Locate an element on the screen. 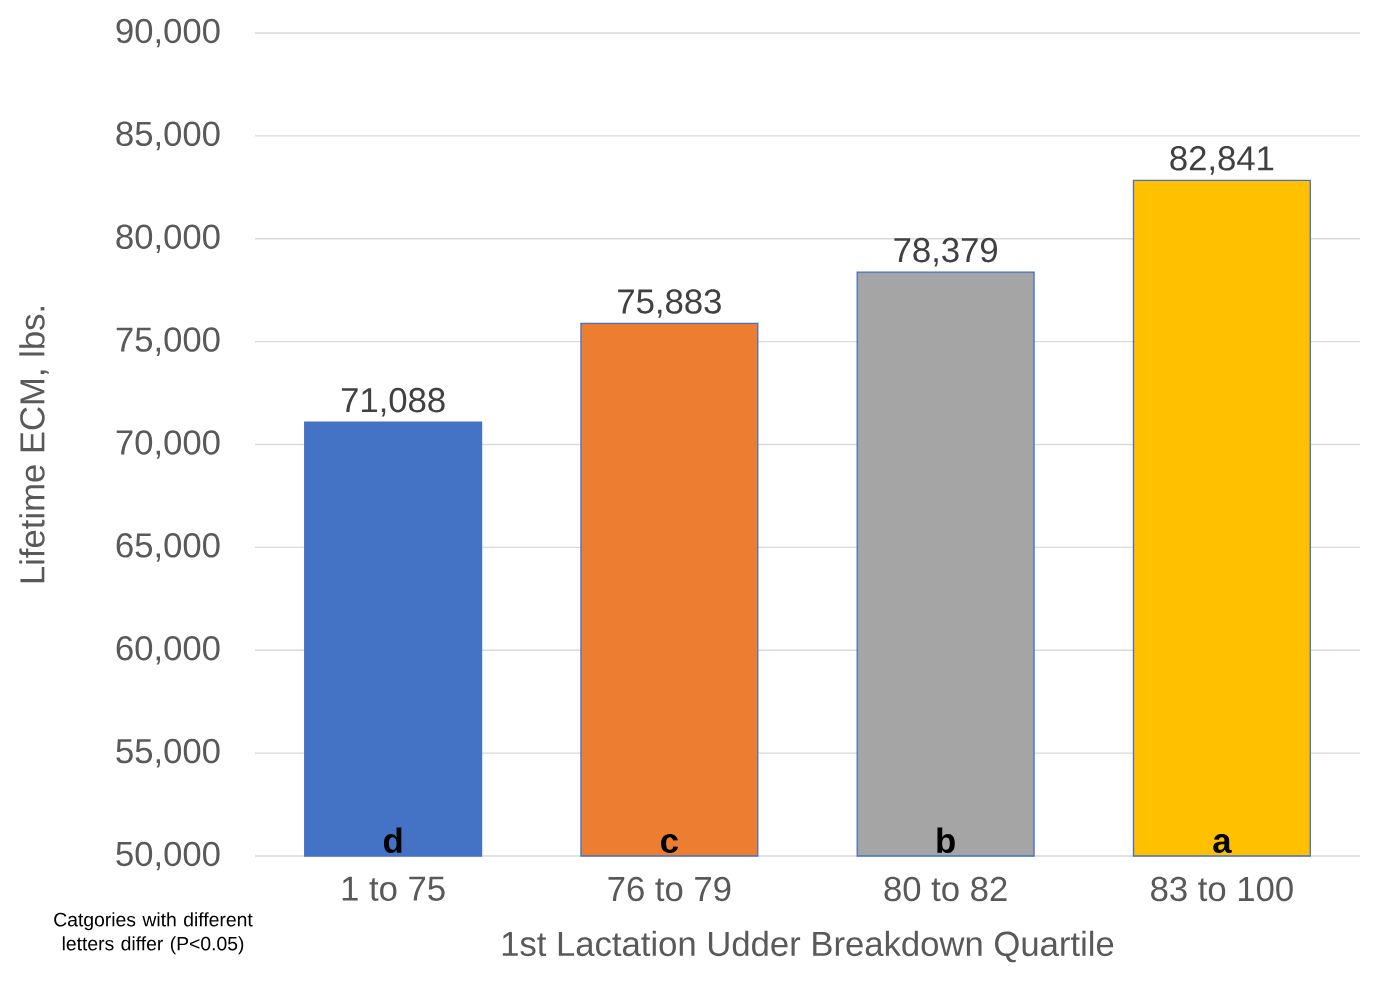 The height and width of the screenshot is (1004, 1383). x-tick-label: 1 to 75 is located at coordinates (393, 888).